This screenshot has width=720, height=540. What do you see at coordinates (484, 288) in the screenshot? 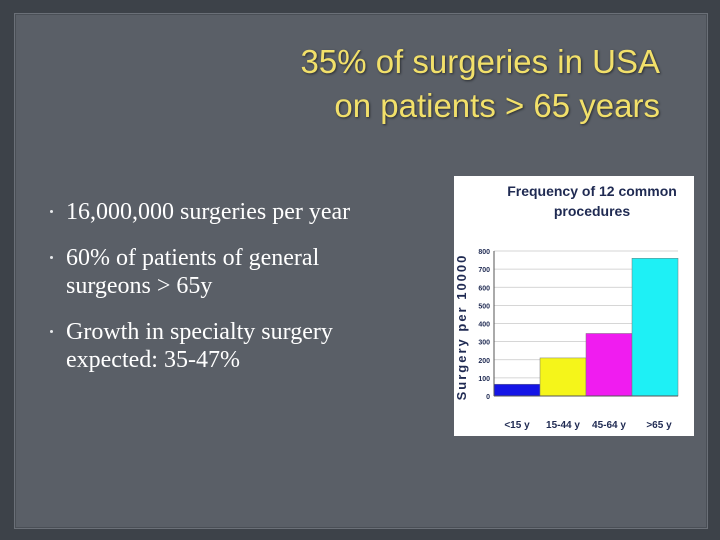
I see `y-tick-label: 600` at bounding box center [484, 288].